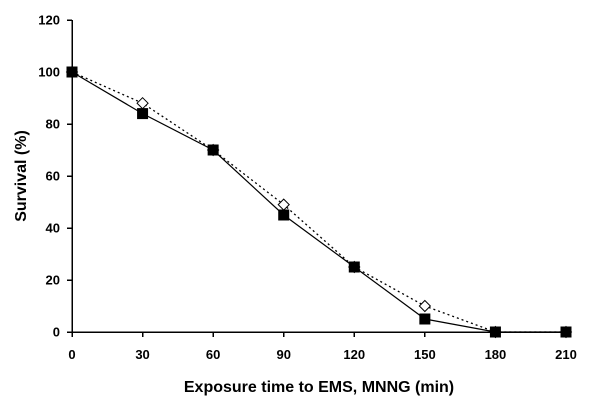 Image resolution: width=608 pixels, height=404 pixels. I want to click on y-tick-label: 80, so click(53, 124).